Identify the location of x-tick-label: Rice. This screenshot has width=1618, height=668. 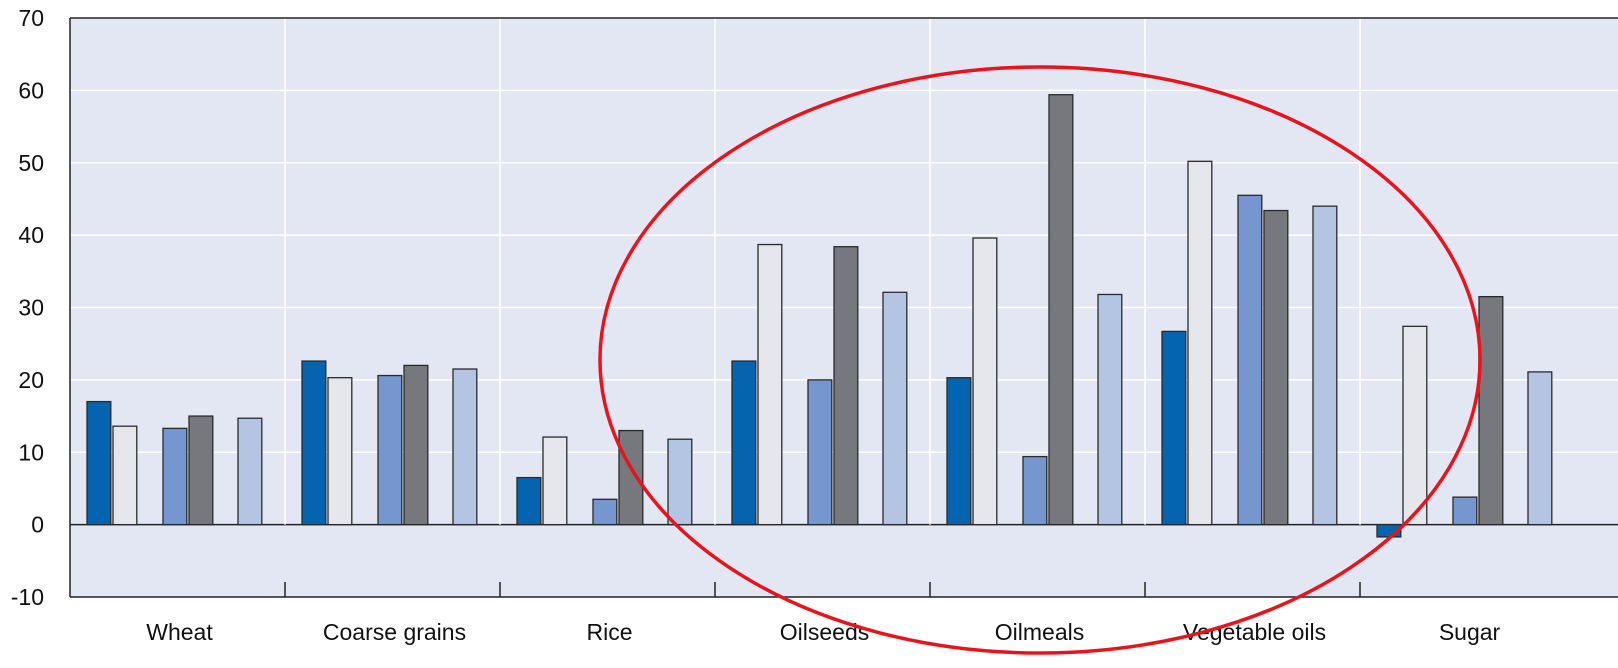
(609, 632).